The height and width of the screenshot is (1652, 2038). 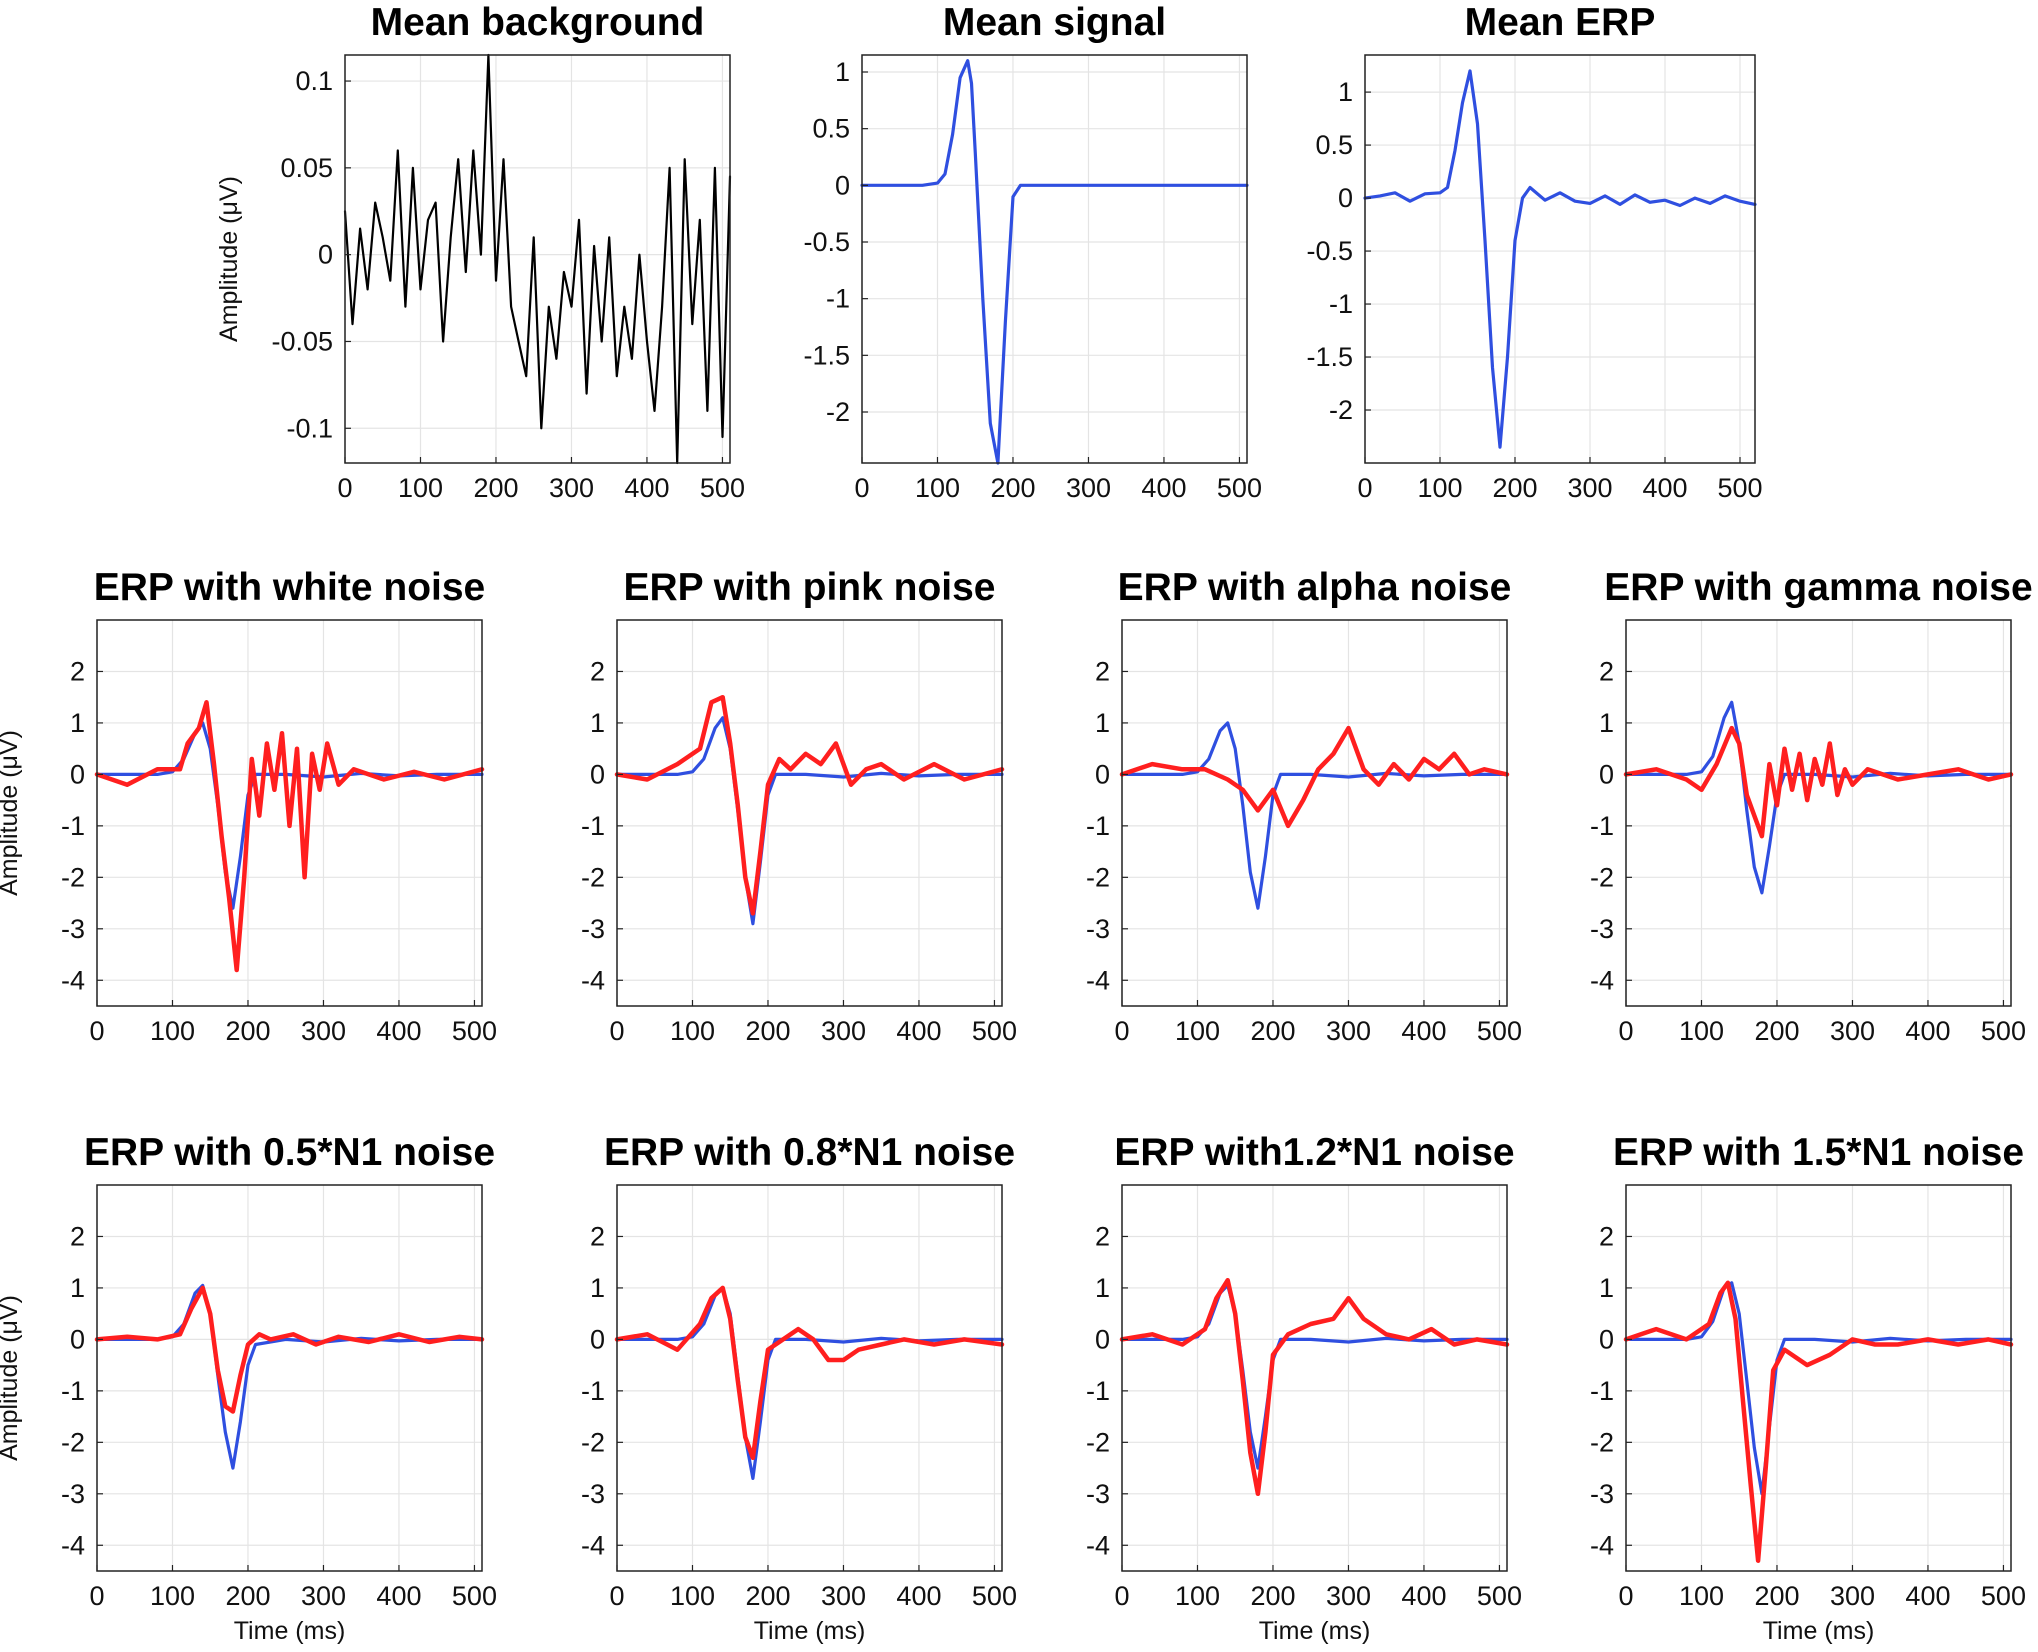 What do you see at coordinates (302, 341) in the screenshot?
I see `y-tick-label: -0.05` at bounding box center [302, 341].